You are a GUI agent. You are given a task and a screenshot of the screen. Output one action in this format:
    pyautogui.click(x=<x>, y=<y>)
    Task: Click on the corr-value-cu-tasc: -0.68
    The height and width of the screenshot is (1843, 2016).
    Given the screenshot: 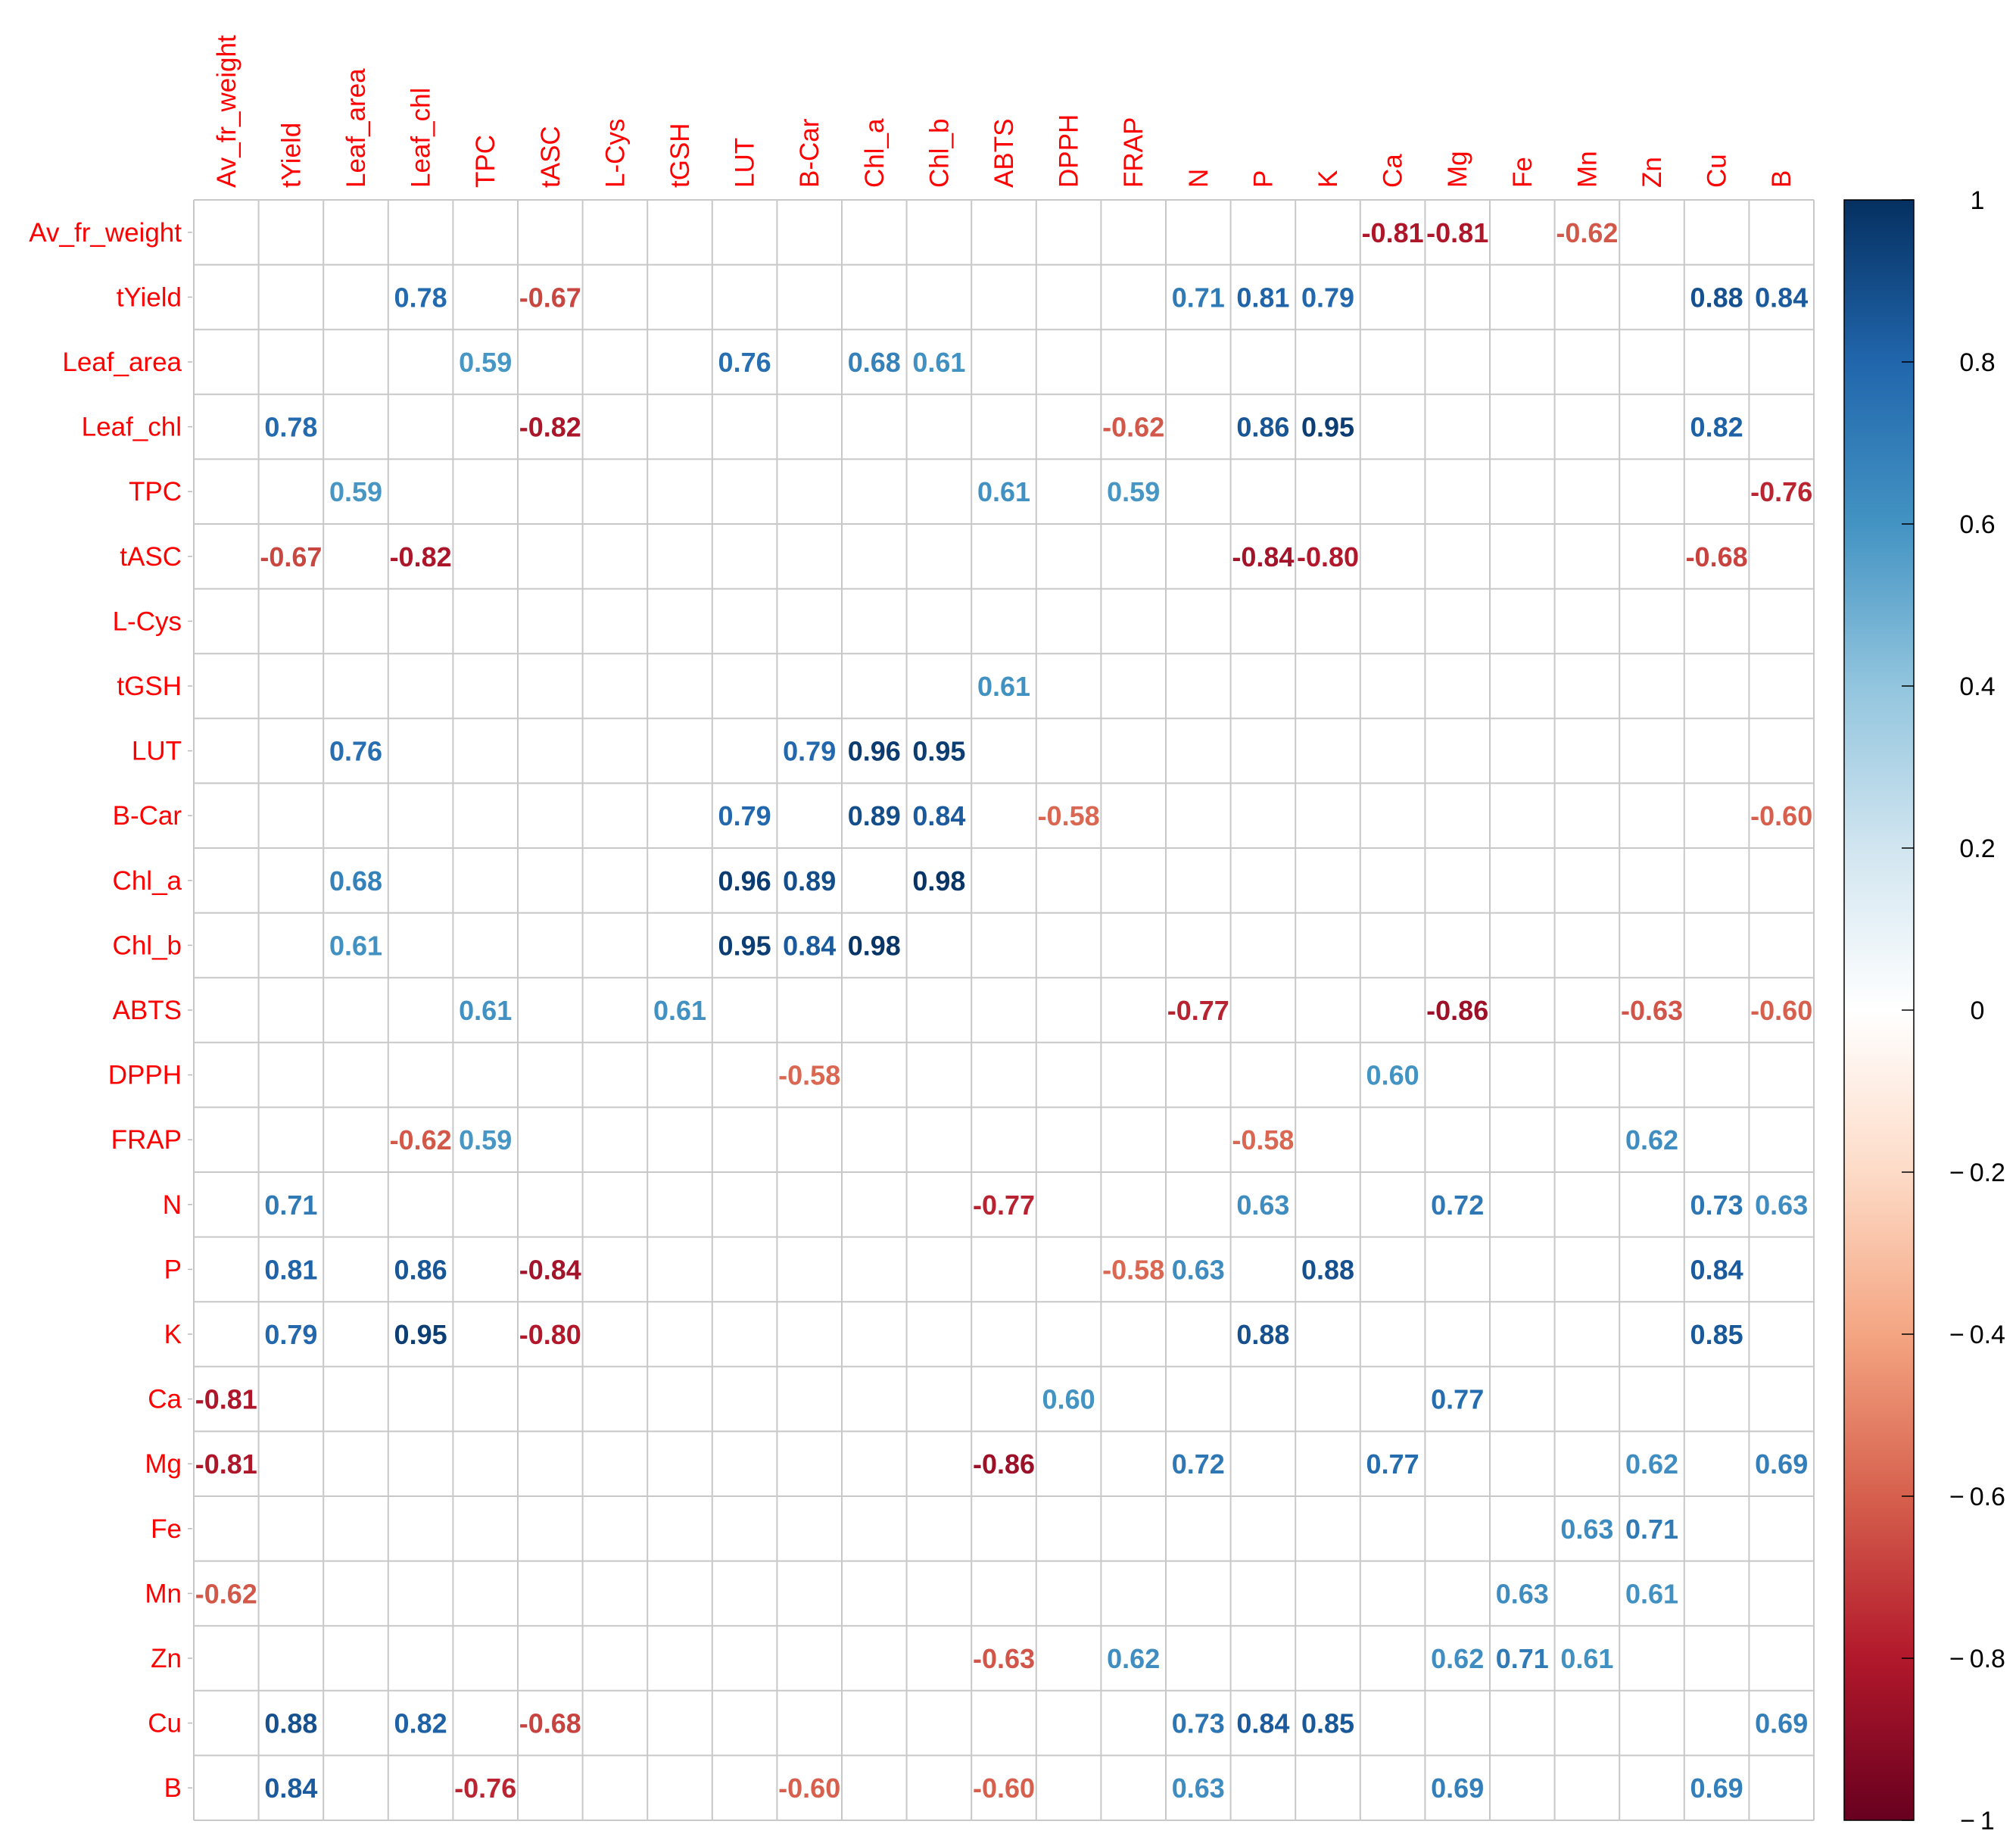 What is the action you would take?
    pyautogui.click(x=550, y=1724)
    